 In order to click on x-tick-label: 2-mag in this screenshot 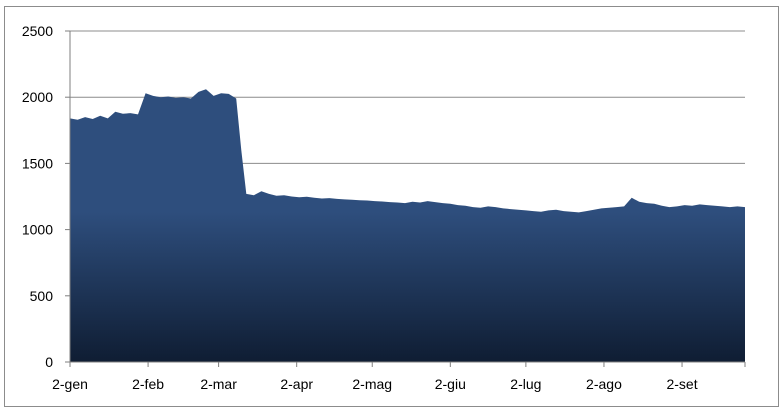, I will do `click(372, 384)`.